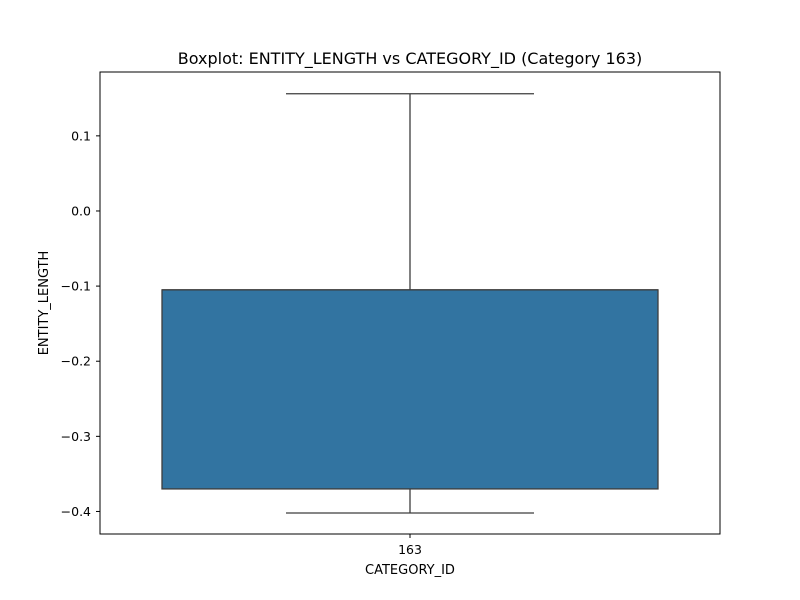  Describe the element at coordinates (80, 323) in the screenshot. I see `y-axis: −0.4 −0.3 −0.2 −0.1 0.0 0.1` at that location.